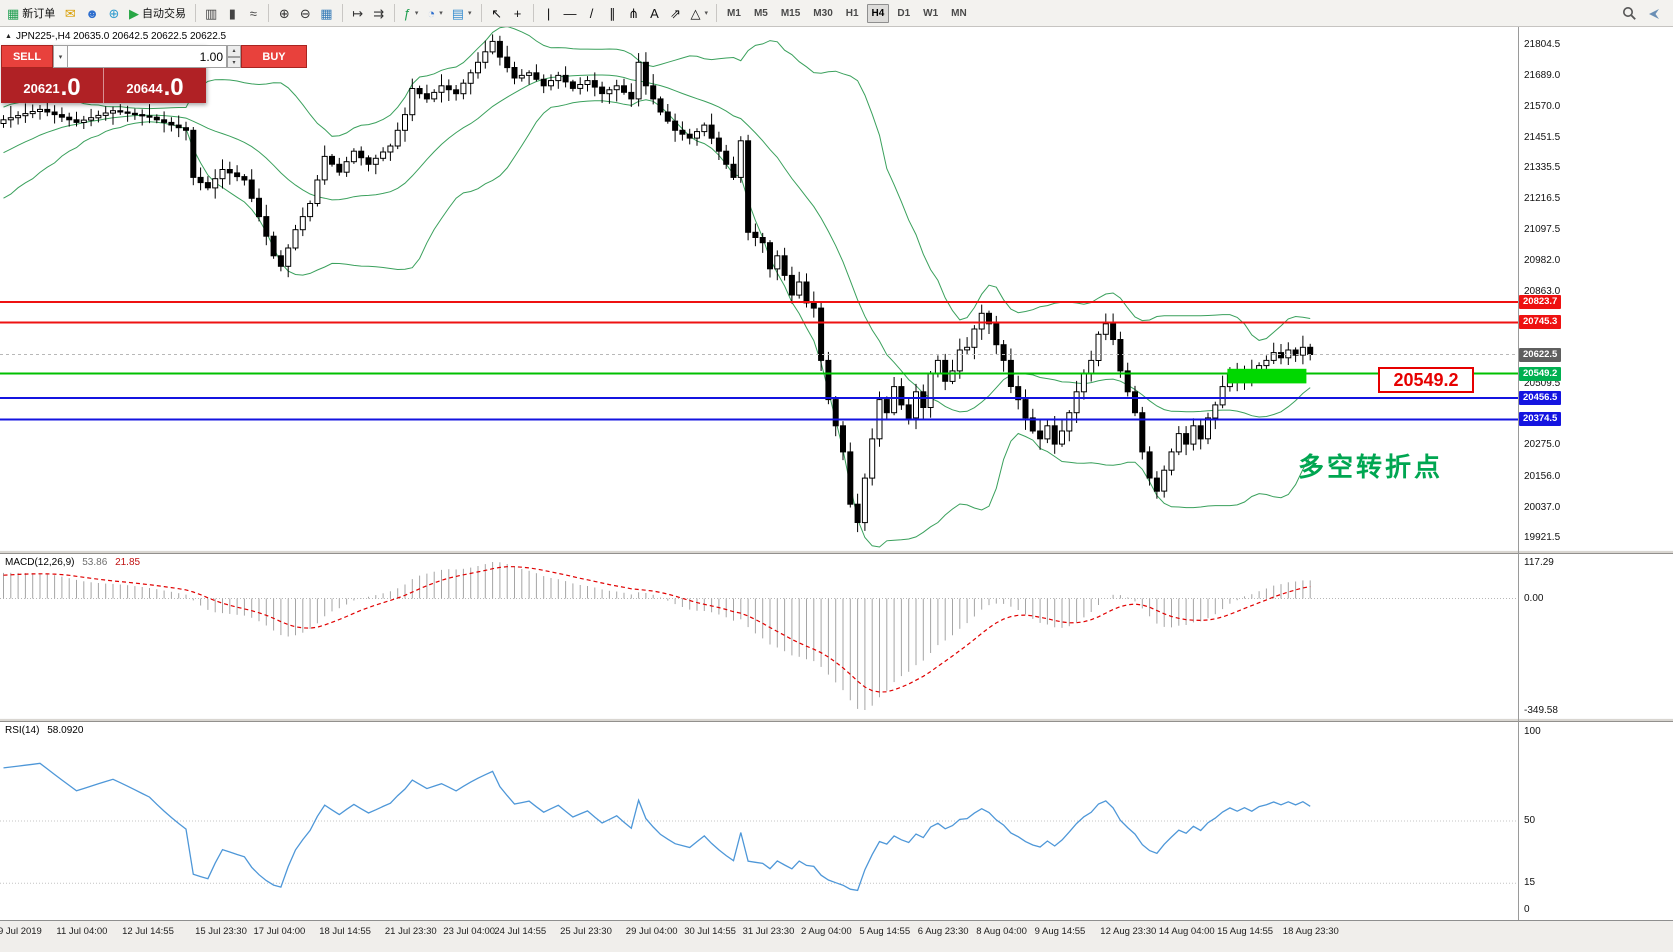 This screenshot has width=1673, height=952. What do you see at coordinates (147, 56) in the screenshot?
I see `volume-input` at bounding box center [147, 56].